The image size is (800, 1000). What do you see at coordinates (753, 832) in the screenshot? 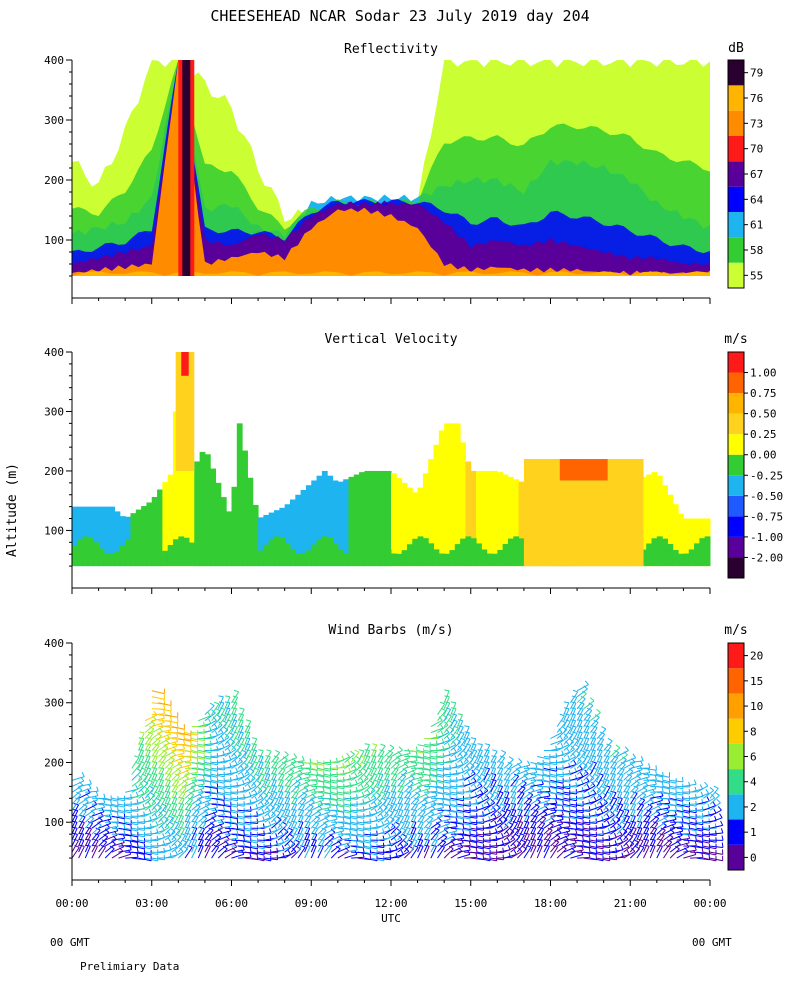
I see `colorbar-tick-label: 1` at bounding box center [753, 832].